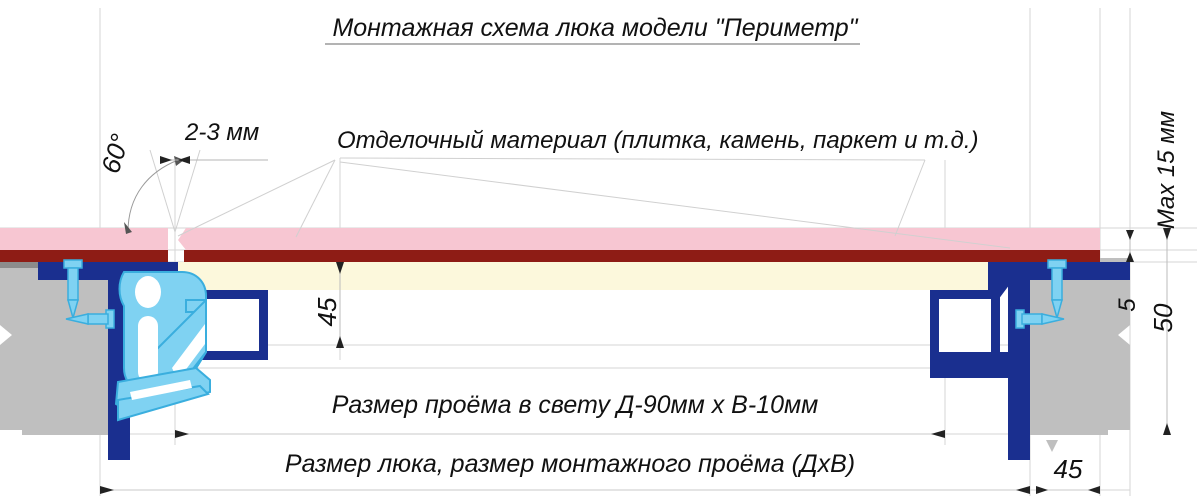 The image size is (1197, 504). Describe the element at coordinates (55, 346) in the screenshot. I see `wall-left` at that location.